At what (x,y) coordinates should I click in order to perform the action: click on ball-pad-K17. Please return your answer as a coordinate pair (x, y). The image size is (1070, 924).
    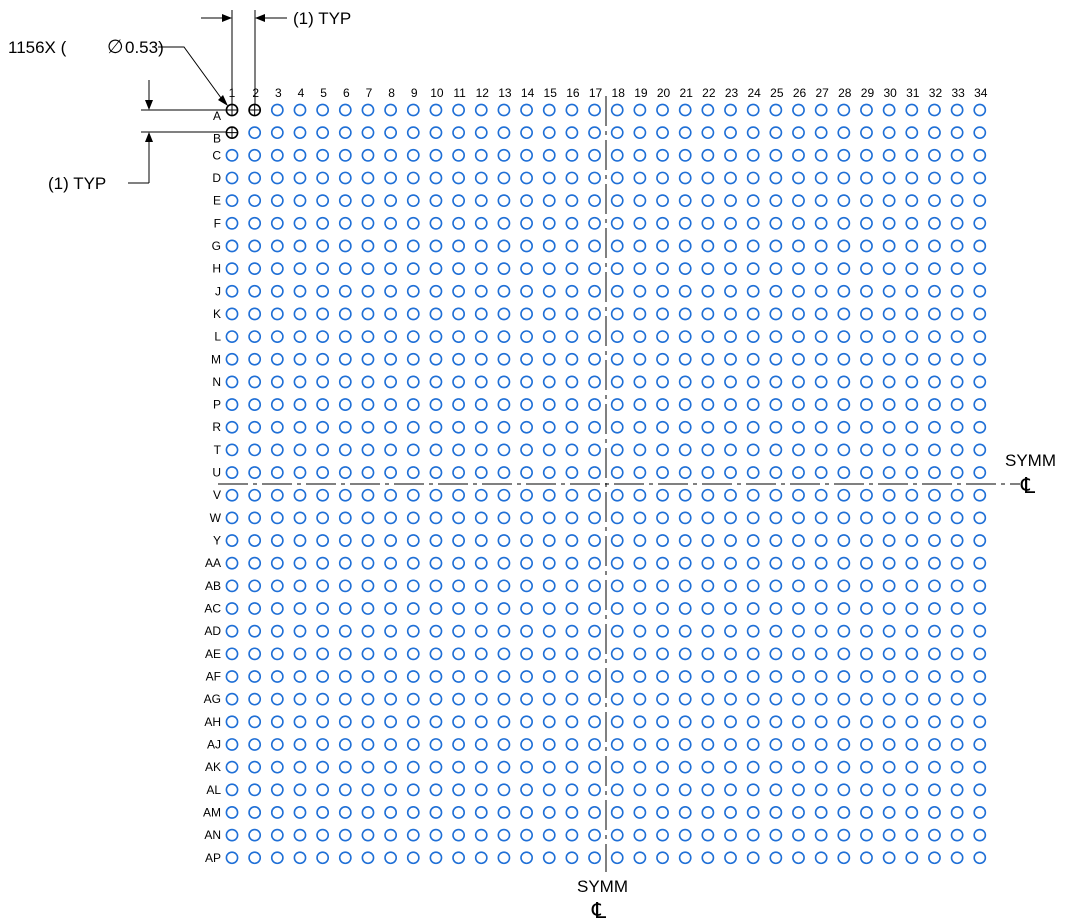
    Looking at the image, I should click on (594, 314).